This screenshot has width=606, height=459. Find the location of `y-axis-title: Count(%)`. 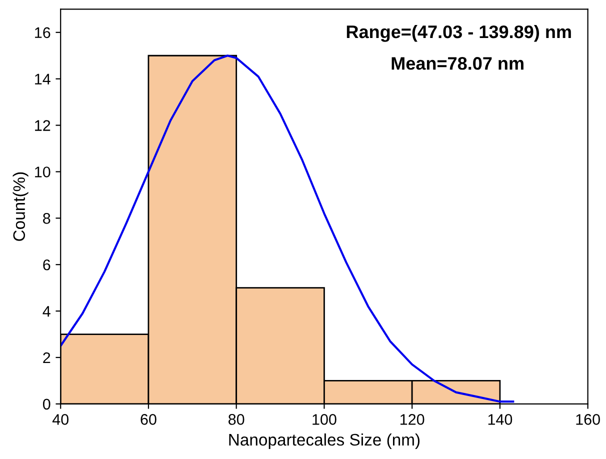

y-axis-title: Count(%) is located at coordinates (20, 206).